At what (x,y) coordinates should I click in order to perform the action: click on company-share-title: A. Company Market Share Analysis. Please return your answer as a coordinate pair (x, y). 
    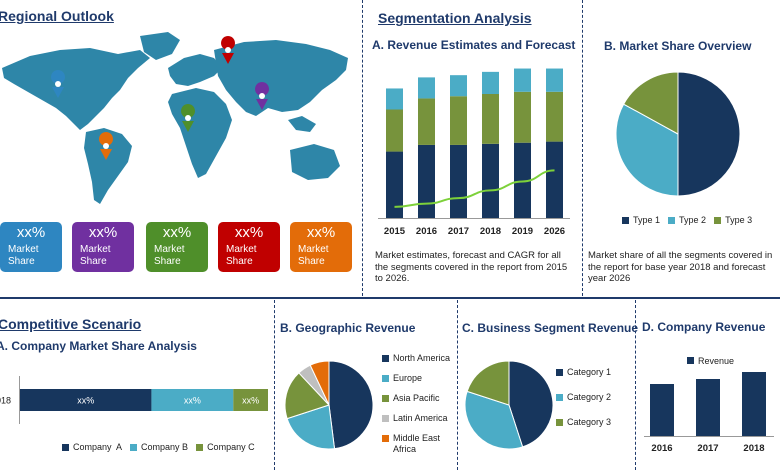
    Looking at the image, I should click on (98, 346).